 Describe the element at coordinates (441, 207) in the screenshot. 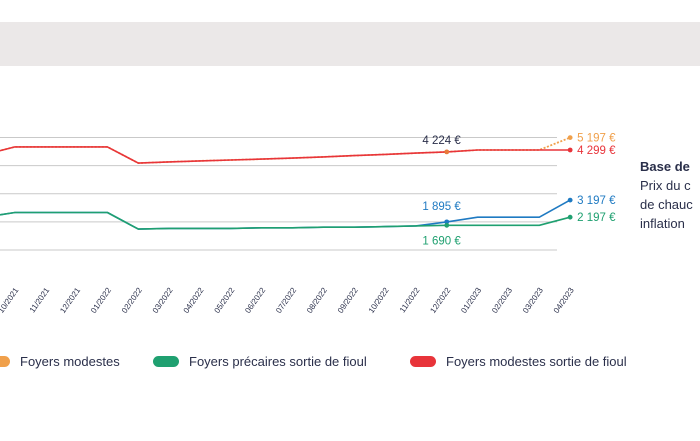

I see `data-label: 1 895 €` at that location.